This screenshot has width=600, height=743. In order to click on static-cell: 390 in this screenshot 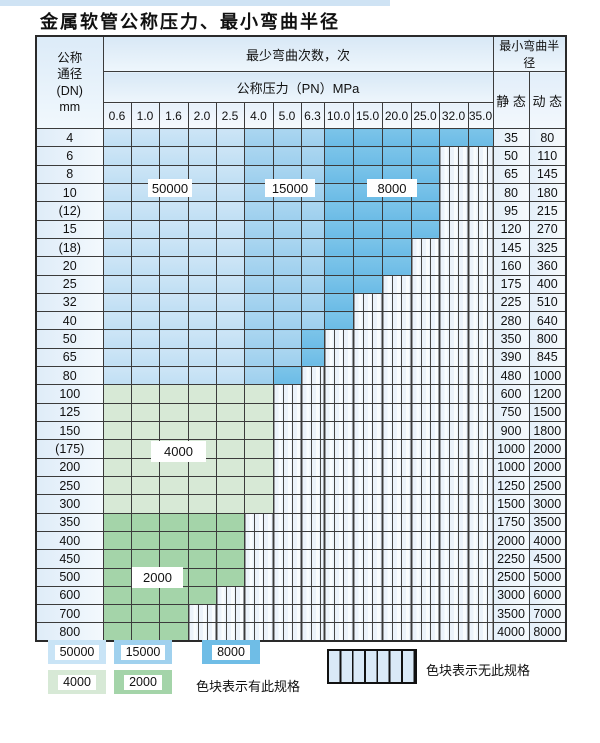, I will do `click(511, 357)`.